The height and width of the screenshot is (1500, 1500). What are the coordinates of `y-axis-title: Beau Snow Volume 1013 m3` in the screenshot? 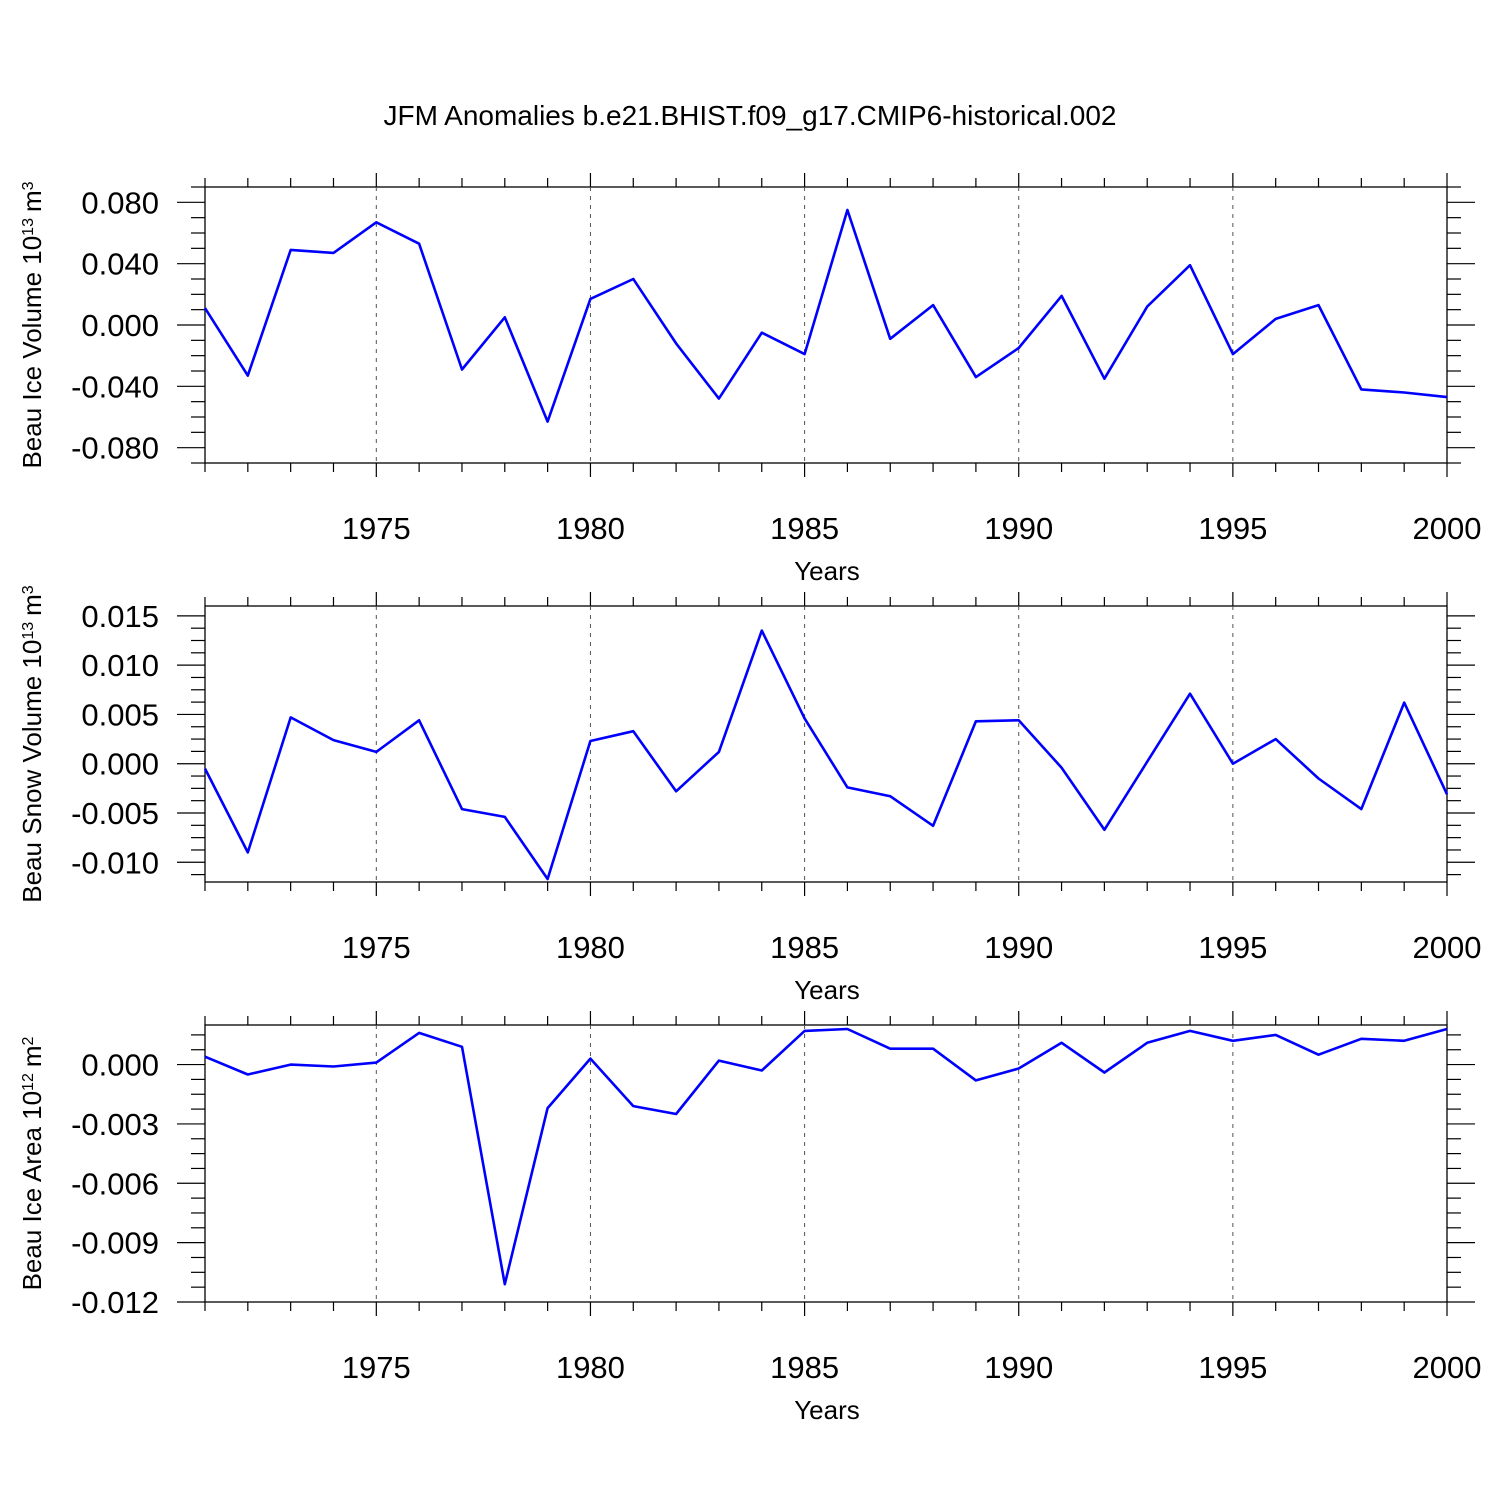 It's located at (32, 744).